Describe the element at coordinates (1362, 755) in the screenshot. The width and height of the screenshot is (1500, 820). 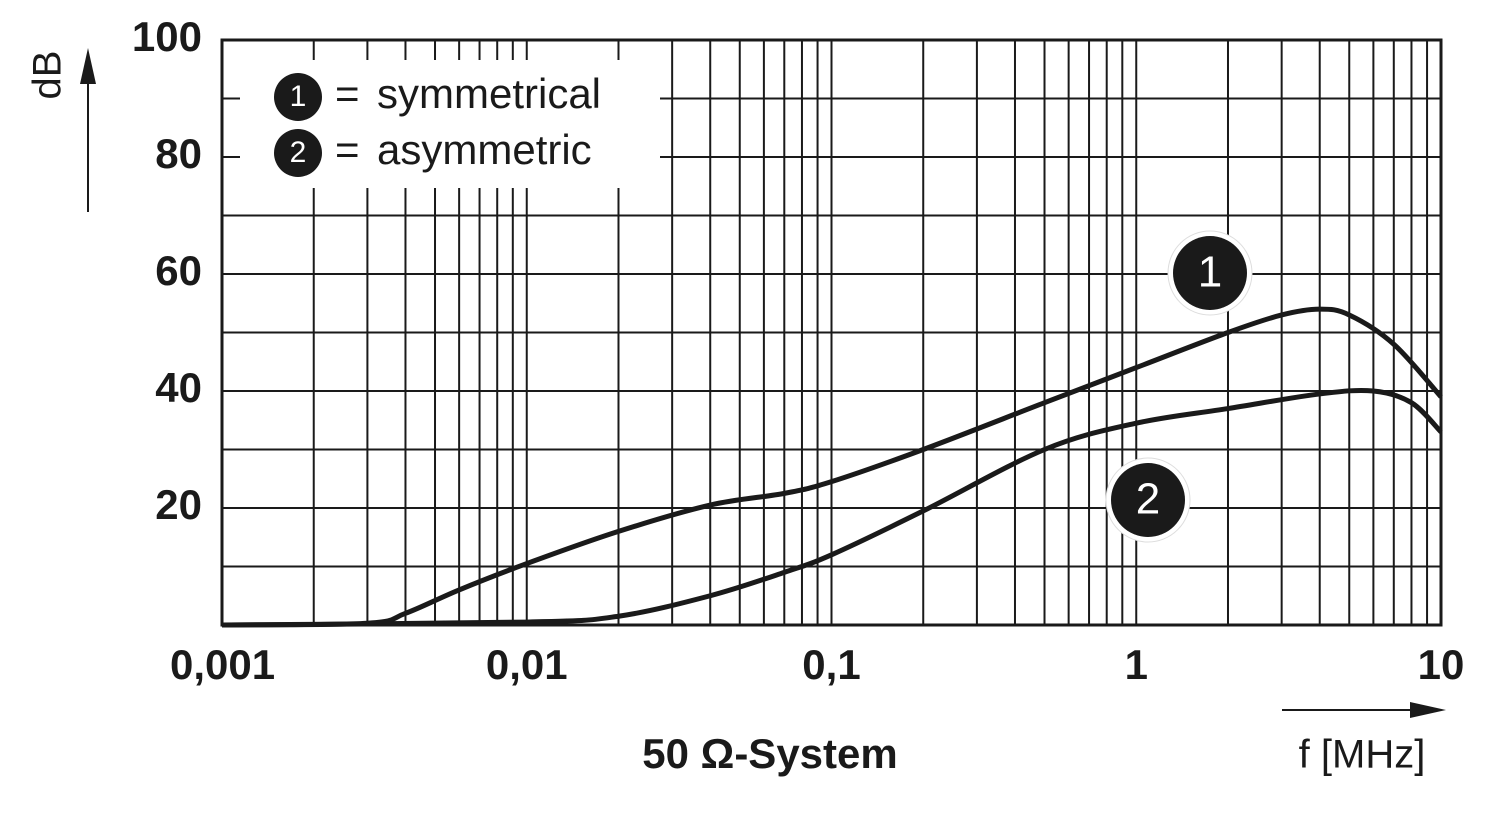
I see `x-axis-label: f [MHz]` at that location.